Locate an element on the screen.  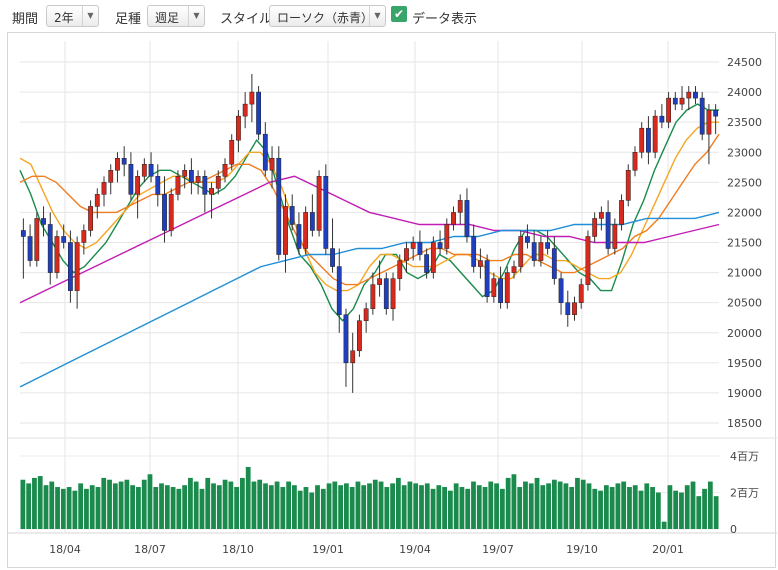
x-tick-label: 20/01 is located at coordinates (668, 549).